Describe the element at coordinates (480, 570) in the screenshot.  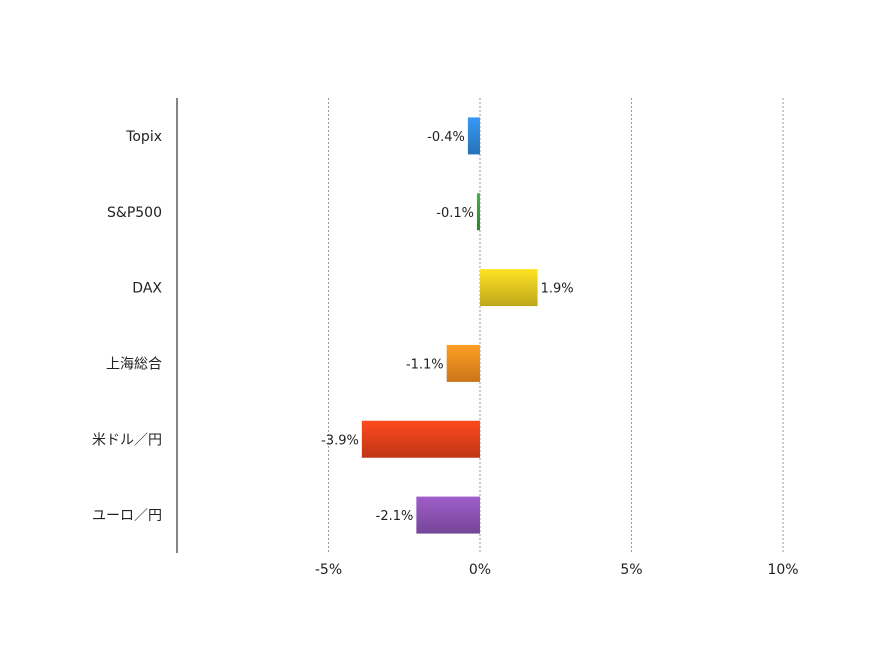
I see `x-tick-label: 0%` at that location.